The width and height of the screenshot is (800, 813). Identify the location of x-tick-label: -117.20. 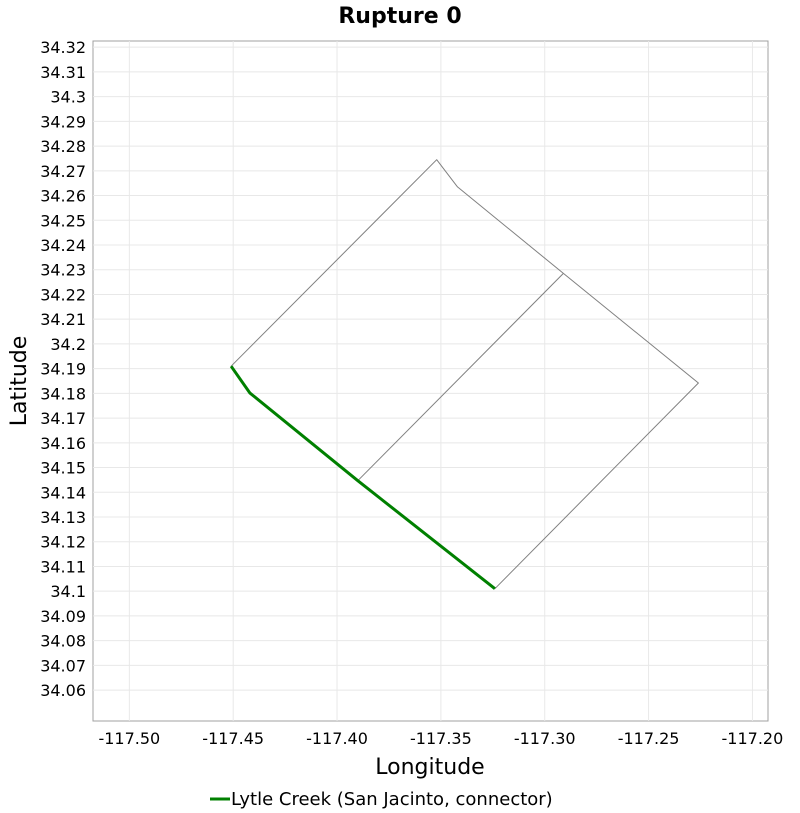
(753, 738).